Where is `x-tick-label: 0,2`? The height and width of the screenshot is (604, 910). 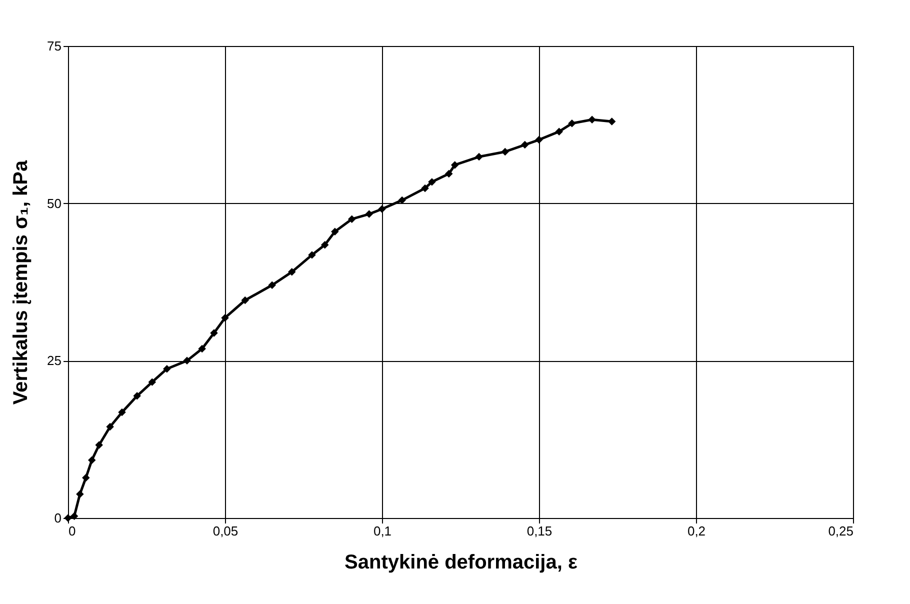
x-tick-label: 0,2 is located at coordinates (696, 531).